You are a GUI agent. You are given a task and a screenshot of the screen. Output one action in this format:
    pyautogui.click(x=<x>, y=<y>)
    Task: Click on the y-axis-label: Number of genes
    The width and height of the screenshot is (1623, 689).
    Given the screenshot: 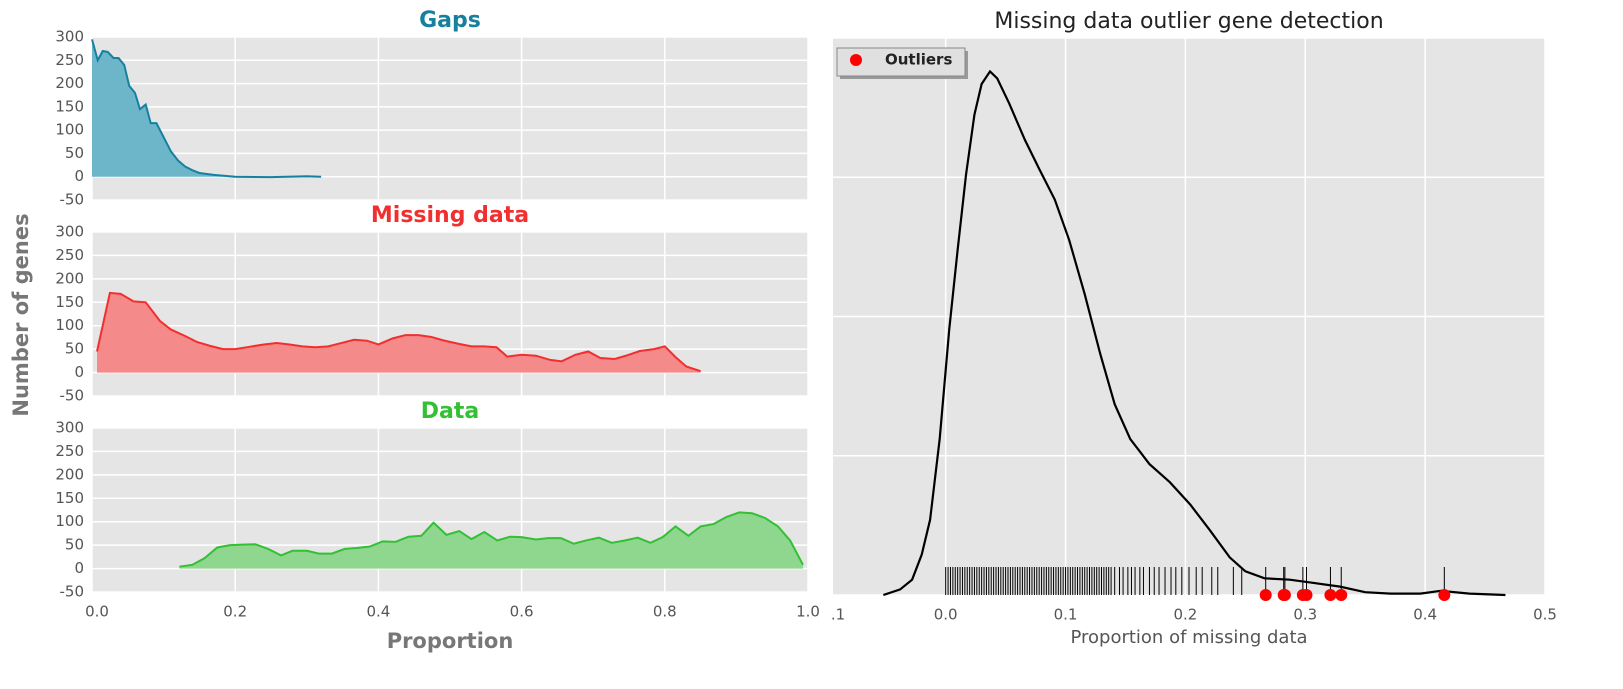 What is the action you would take?
    pyautogui.click(x=21, y=314)
    